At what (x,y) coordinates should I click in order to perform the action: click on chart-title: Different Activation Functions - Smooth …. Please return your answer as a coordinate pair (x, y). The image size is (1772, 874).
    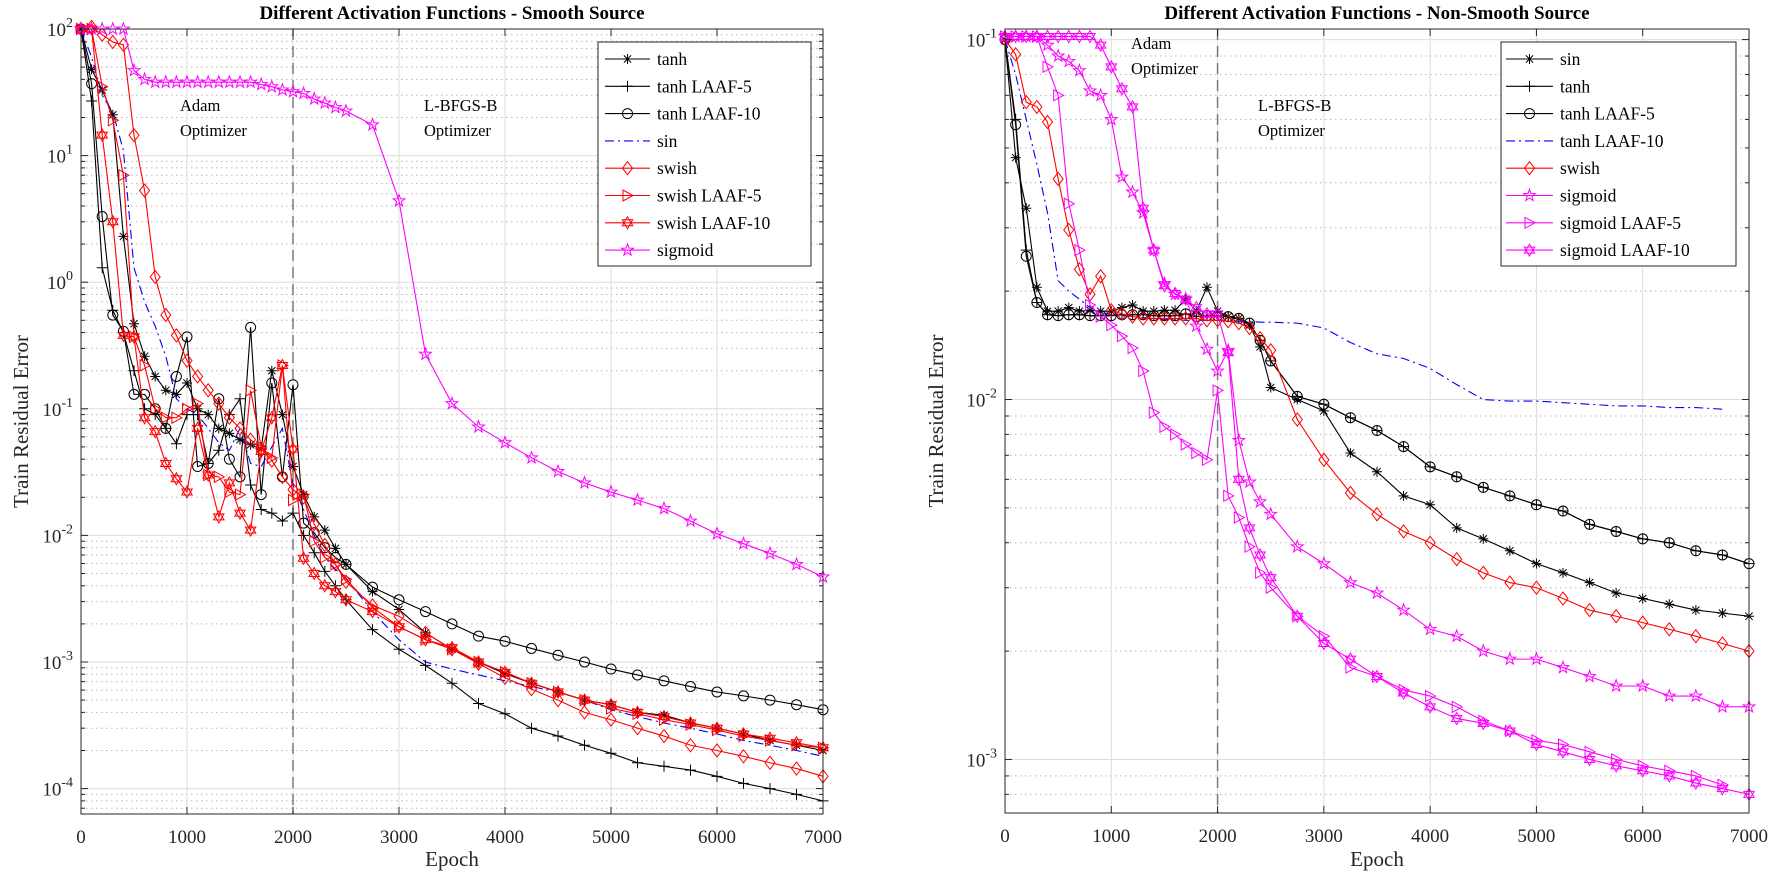
    Looking at the image, I should click on (451, 13).